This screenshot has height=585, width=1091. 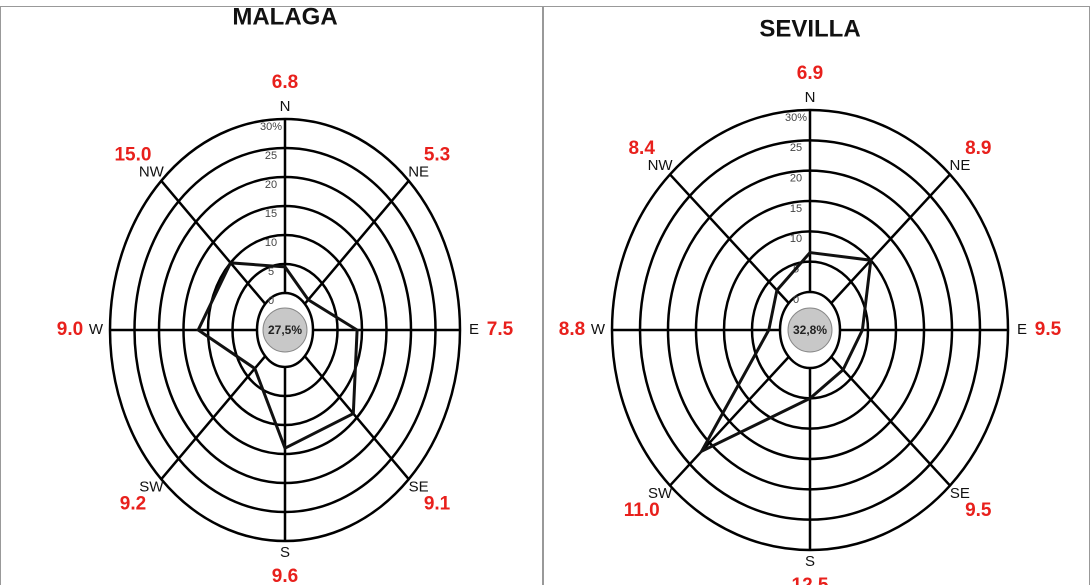 I want to click on speed-label: 6.8, so click(x=285, y=82).